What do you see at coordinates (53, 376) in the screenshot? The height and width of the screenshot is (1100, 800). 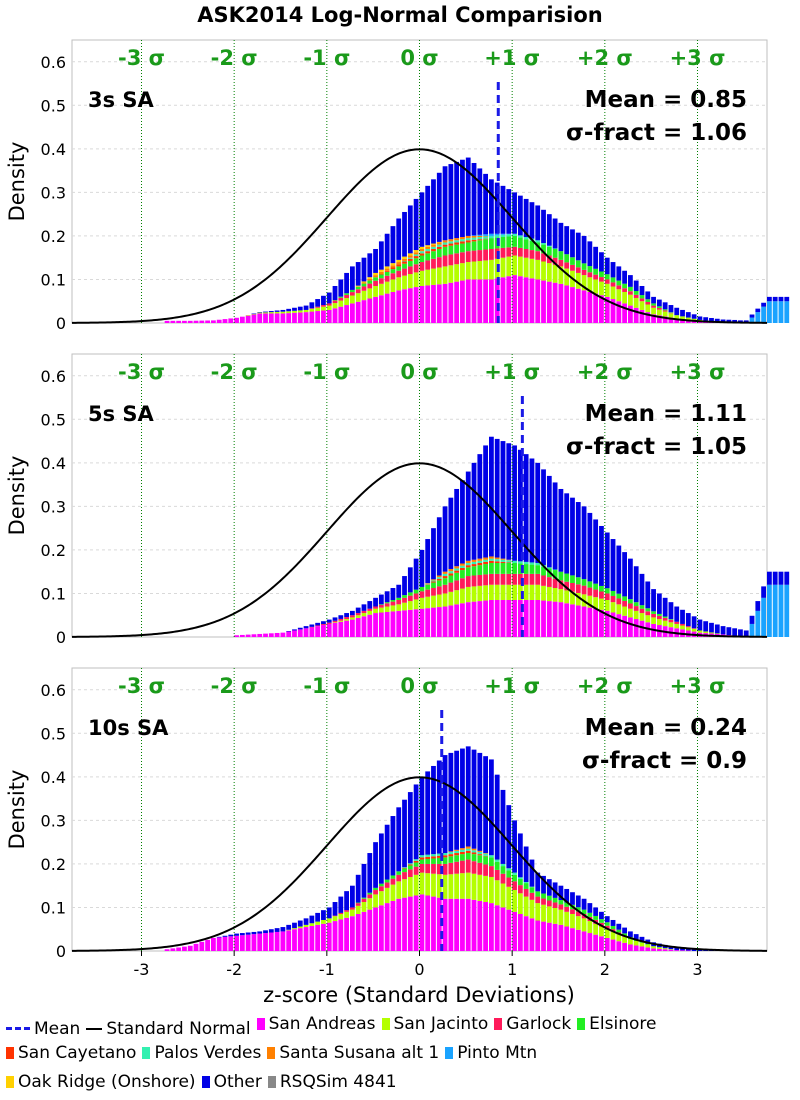 I see `y-tick-label: 0.6` at bounding box center [53, 376].